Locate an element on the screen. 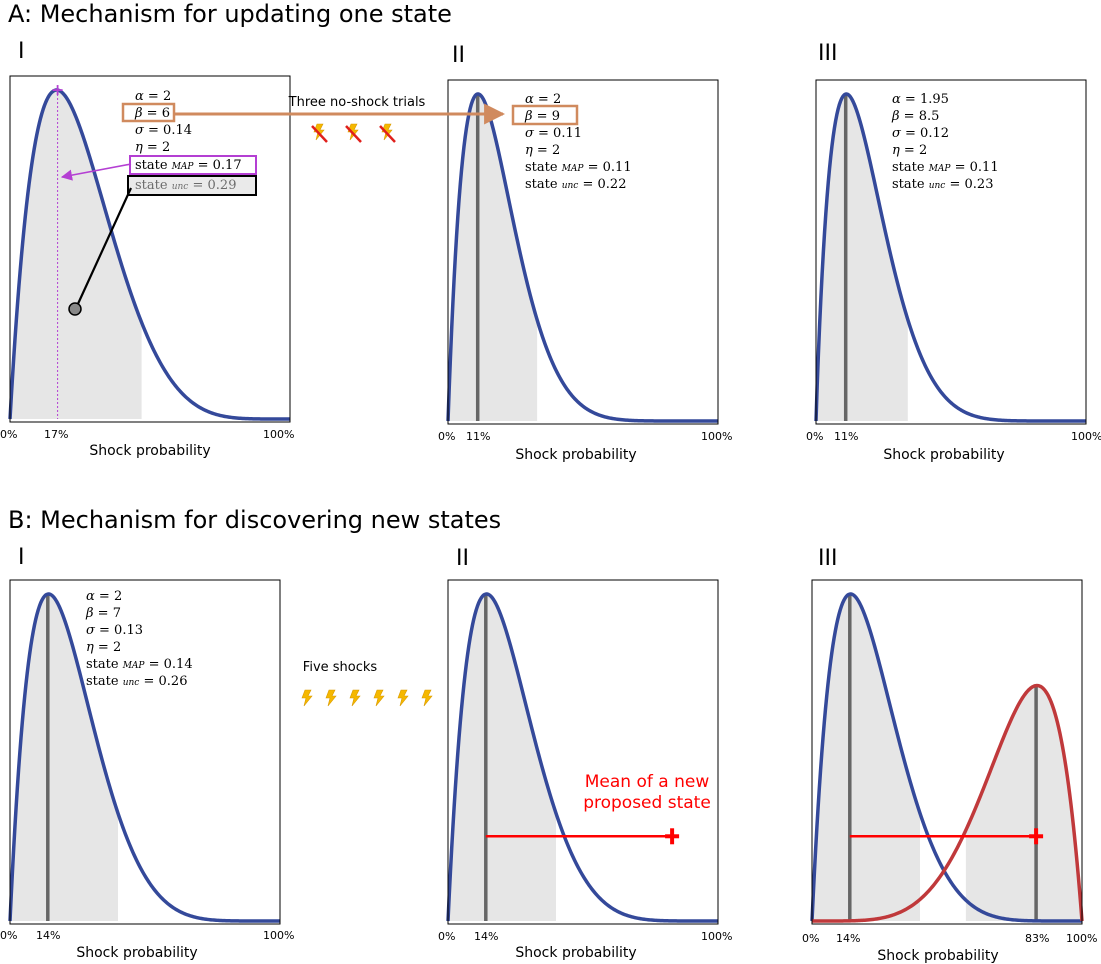  panel-a3-beta: 8.5 is located at coordinates (929, 116).